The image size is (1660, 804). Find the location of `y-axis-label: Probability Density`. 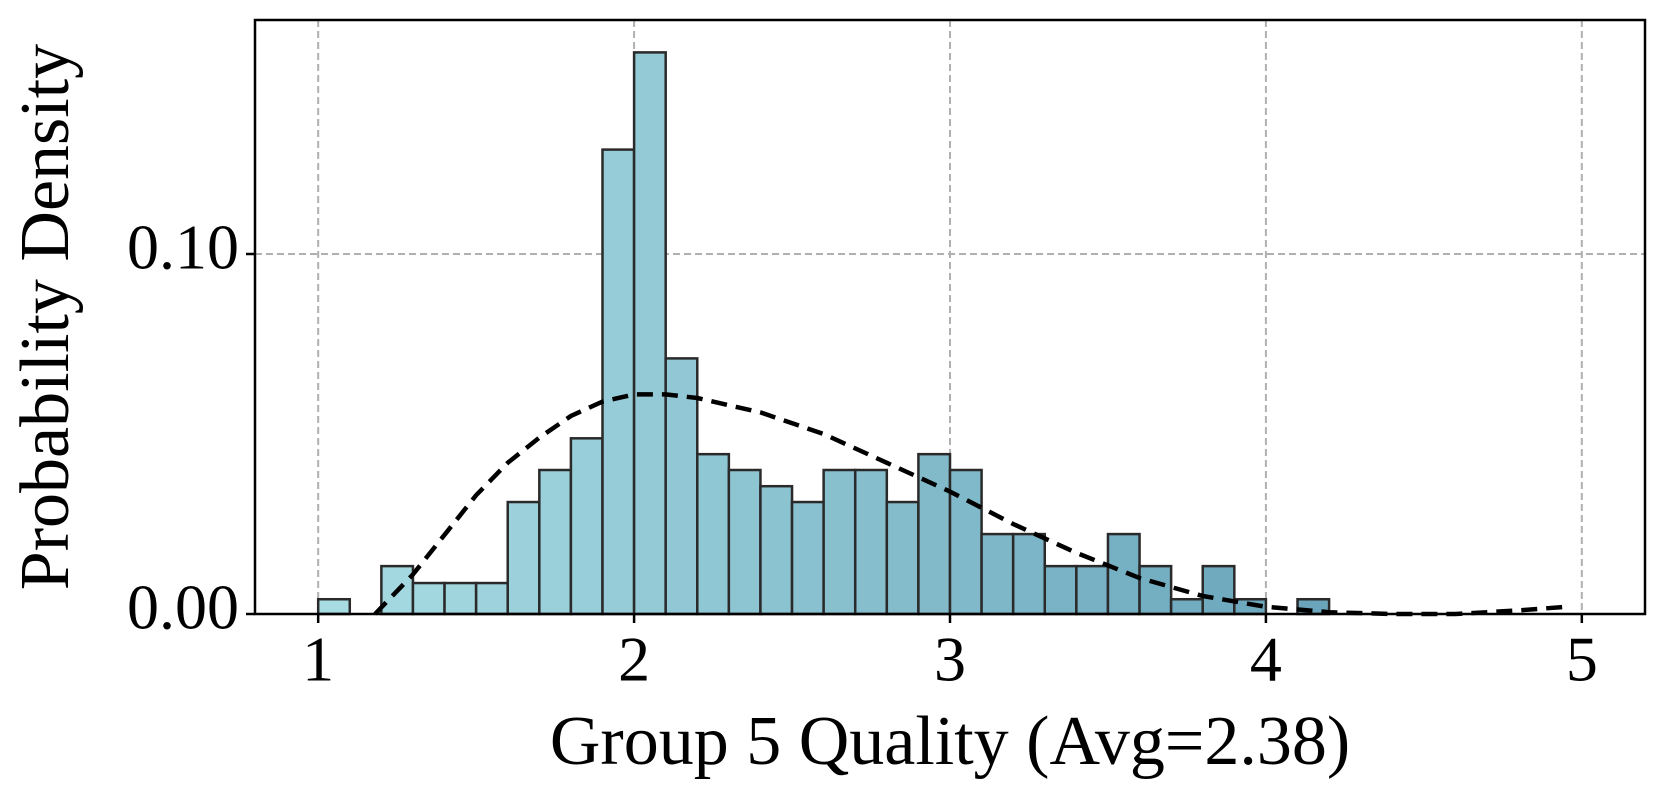

y-axis-label: Probability Density is located at coordinates (45, 317).